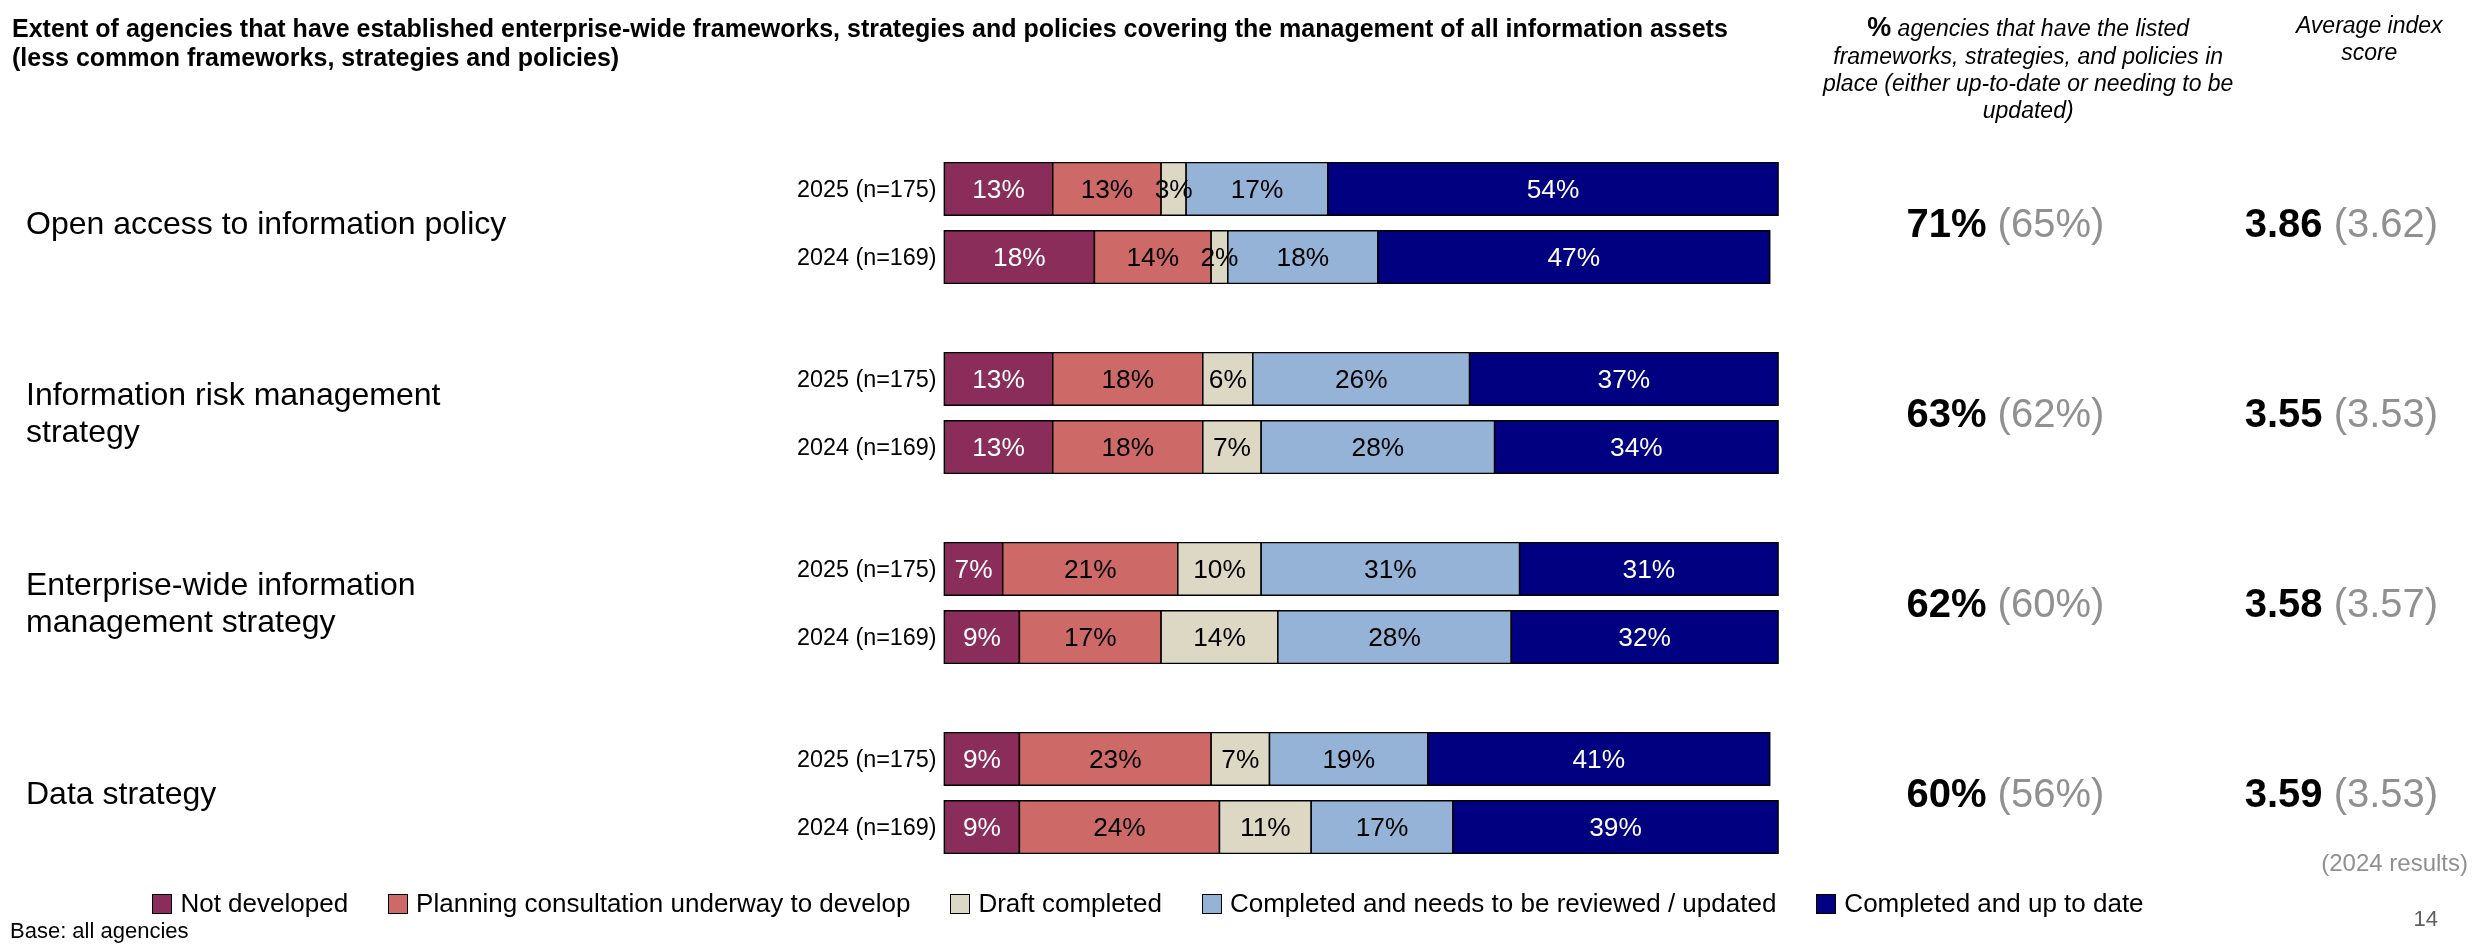 The height and width of the screenshot is (952, 2481). Describe the element at coordinates (233, 413) in the screenshot. I see `text: Information risk management strategy` at that location.